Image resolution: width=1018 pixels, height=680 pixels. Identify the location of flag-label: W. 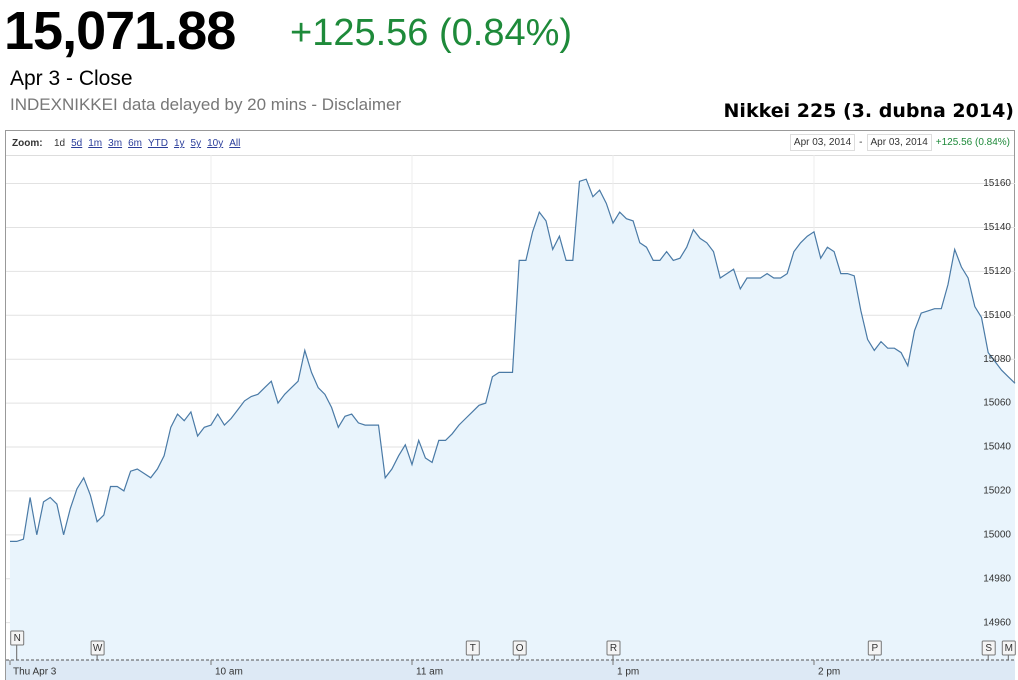
(98, 648).